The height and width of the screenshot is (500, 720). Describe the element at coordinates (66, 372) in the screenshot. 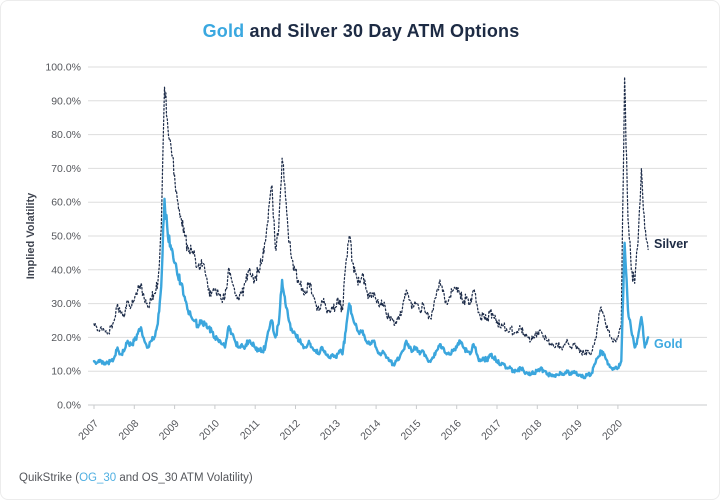

I see `y-tick-label: 10.0%` at that location.